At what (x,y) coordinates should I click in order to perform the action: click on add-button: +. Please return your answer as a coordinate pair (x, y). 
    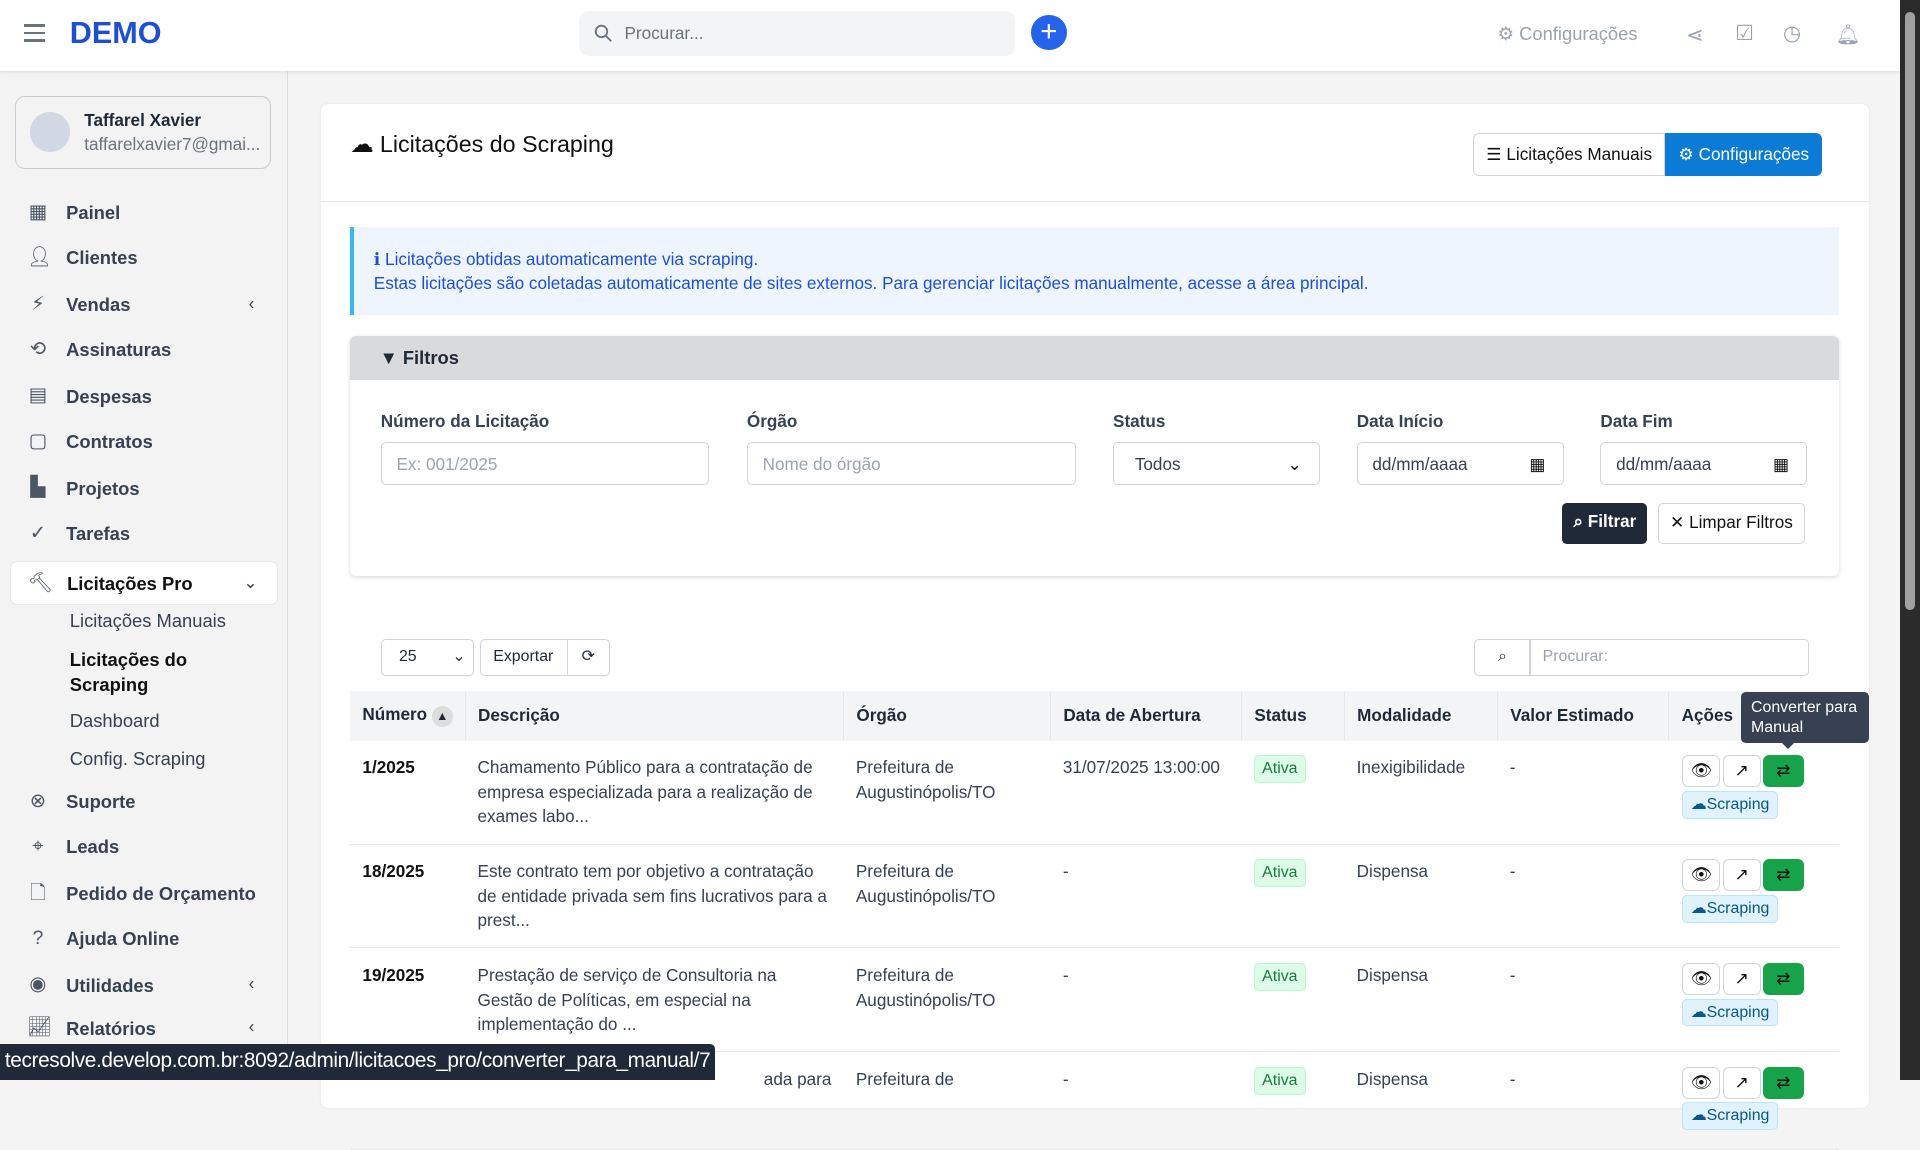
    Looking at the image, I should click on (1049, 32).